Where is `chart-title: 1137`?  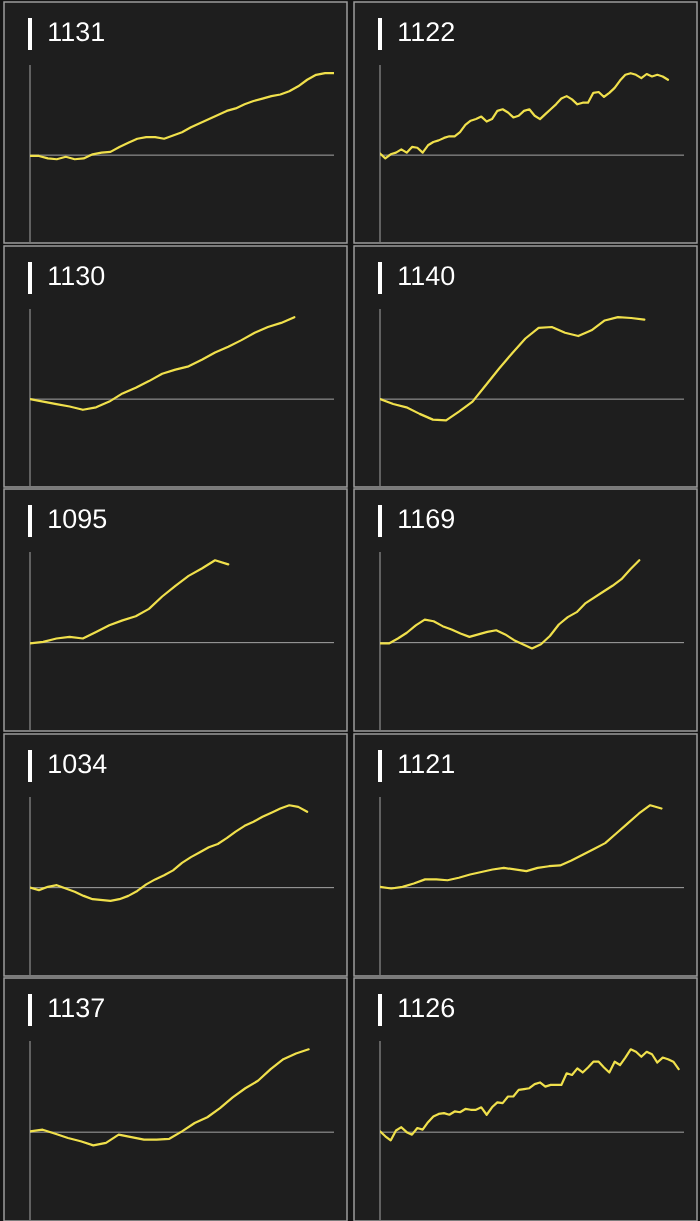
chart-title: 1137 is located at coordinates (76, 1008).